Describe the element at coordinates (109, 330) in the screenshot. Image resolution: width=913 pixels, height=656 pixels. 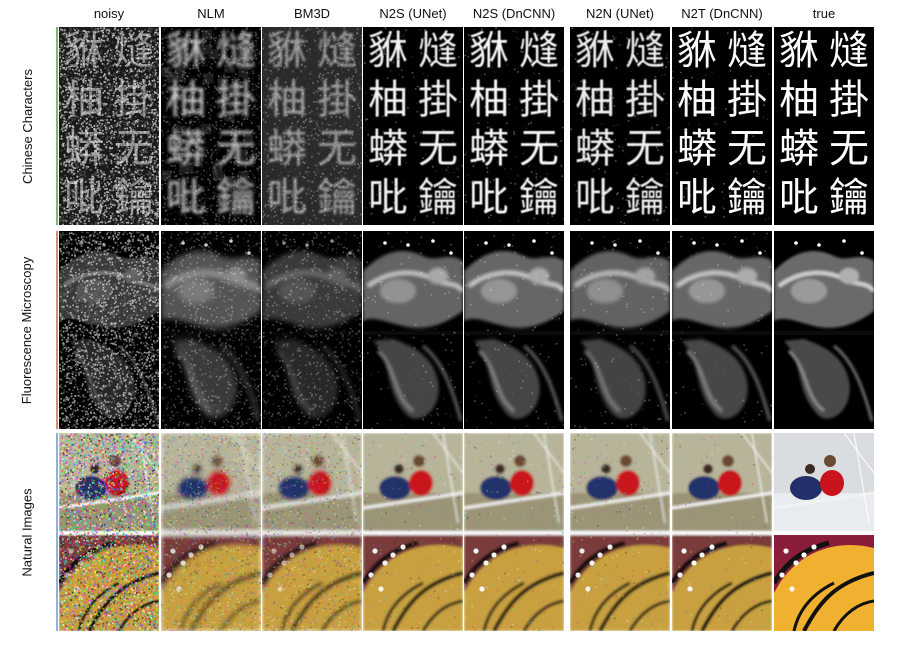
I see `panel-fluorescence-microscopy-noisy` at that location.